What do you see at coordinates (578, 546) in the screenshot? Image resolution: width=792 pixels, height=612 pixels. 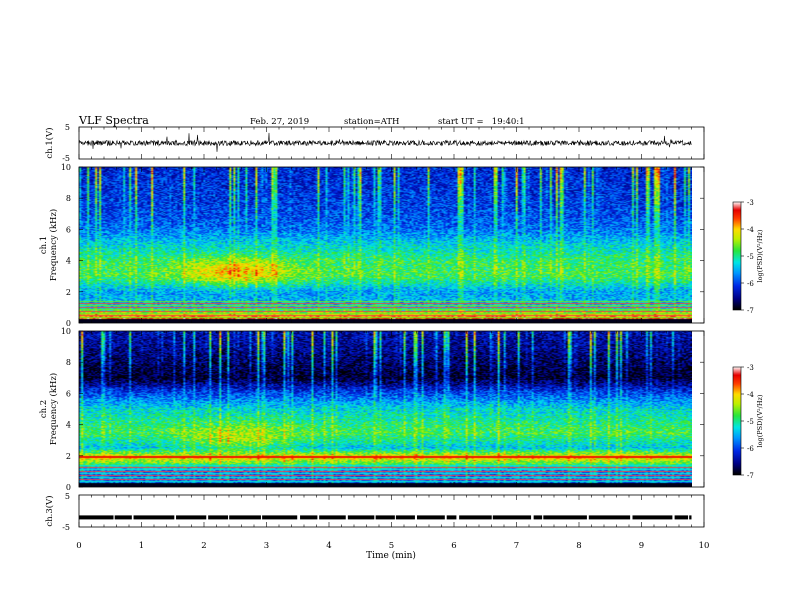 I see `x-tick-label: 8` at bounding box center [578, 546].